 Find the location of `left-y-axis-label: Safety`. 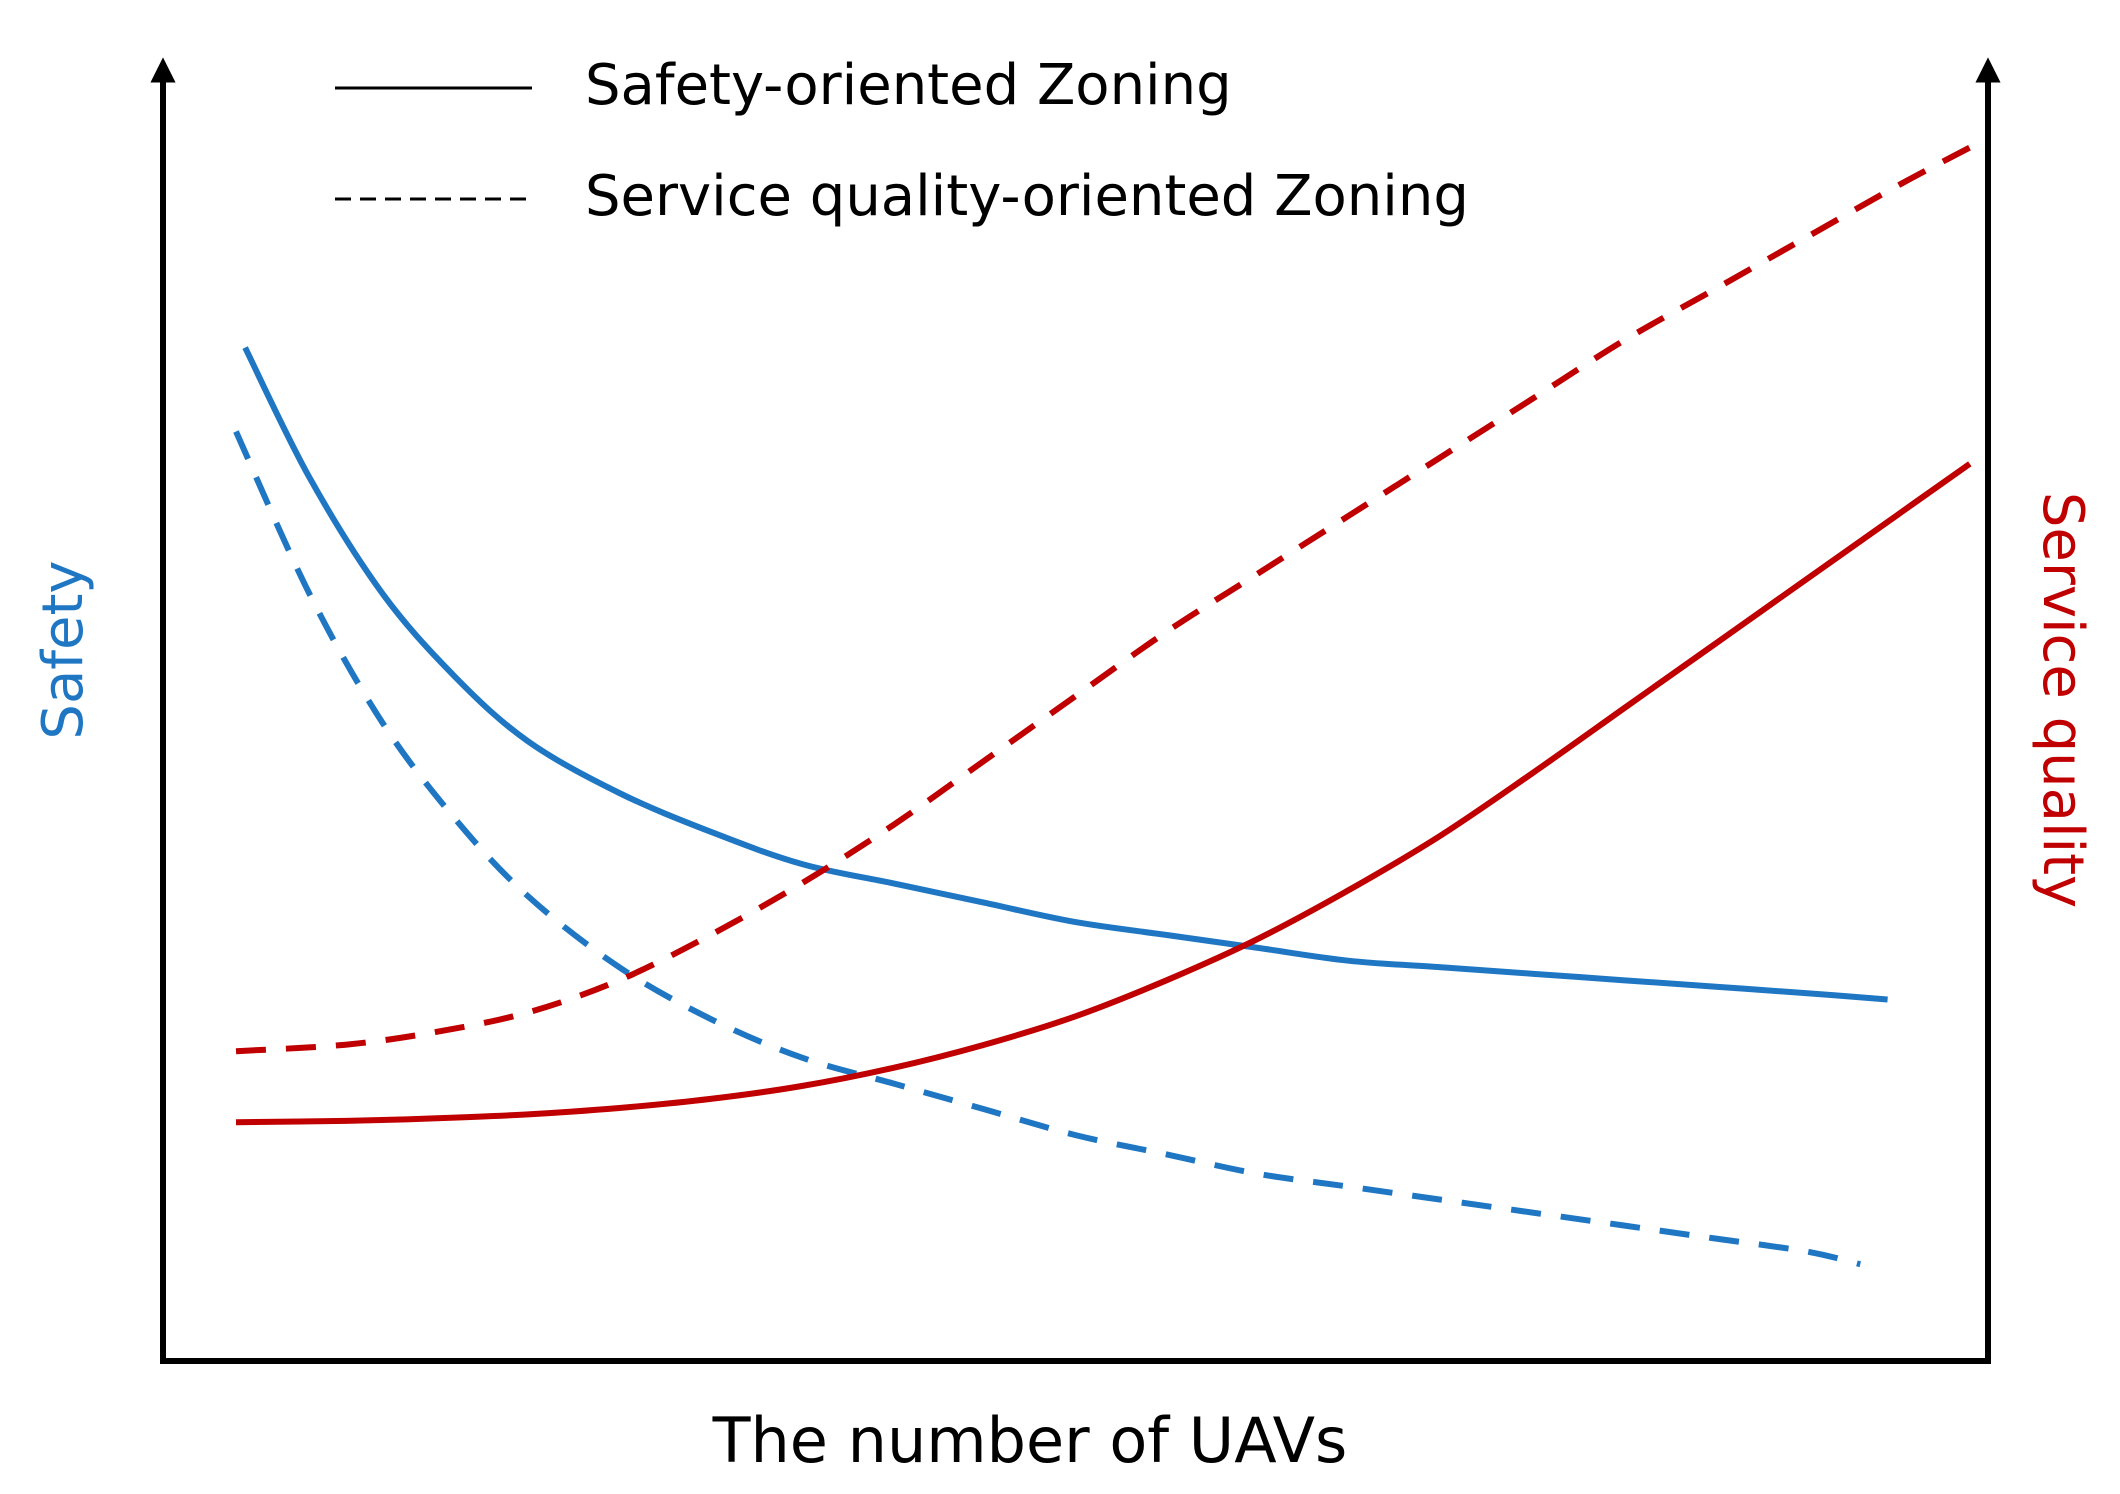

left-y-axis-label: Safety is located at coordinates (63, 649).